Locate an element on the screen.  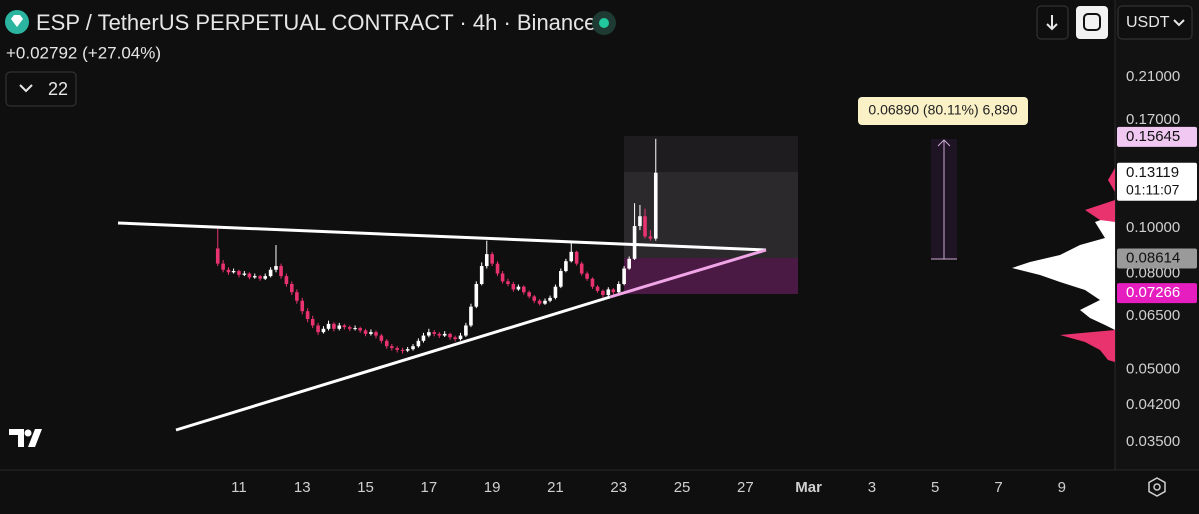
settings-icon is located at coordinates (1157, 487).